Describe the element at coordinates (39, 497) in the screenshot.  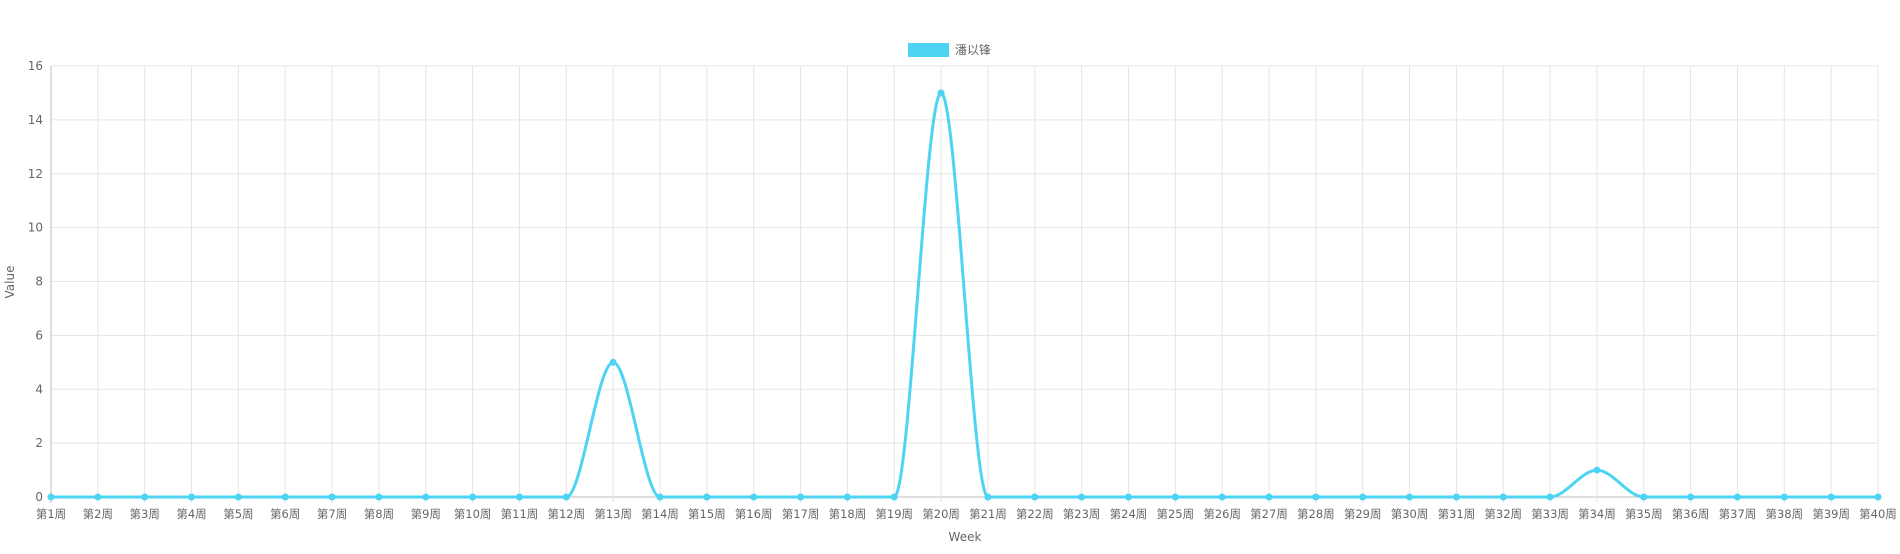
I see `y-tick-label: 0` at that location.